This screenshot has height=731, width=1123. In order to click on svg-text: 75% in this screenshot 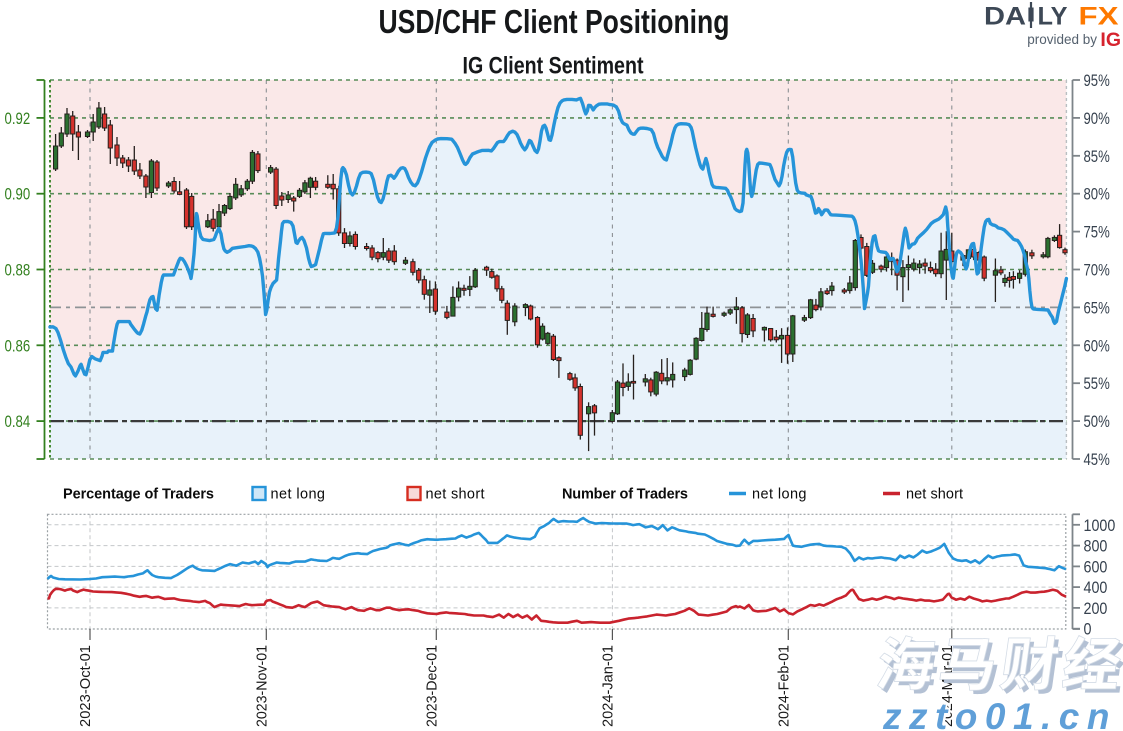, I will do `click(1097, 233)`.